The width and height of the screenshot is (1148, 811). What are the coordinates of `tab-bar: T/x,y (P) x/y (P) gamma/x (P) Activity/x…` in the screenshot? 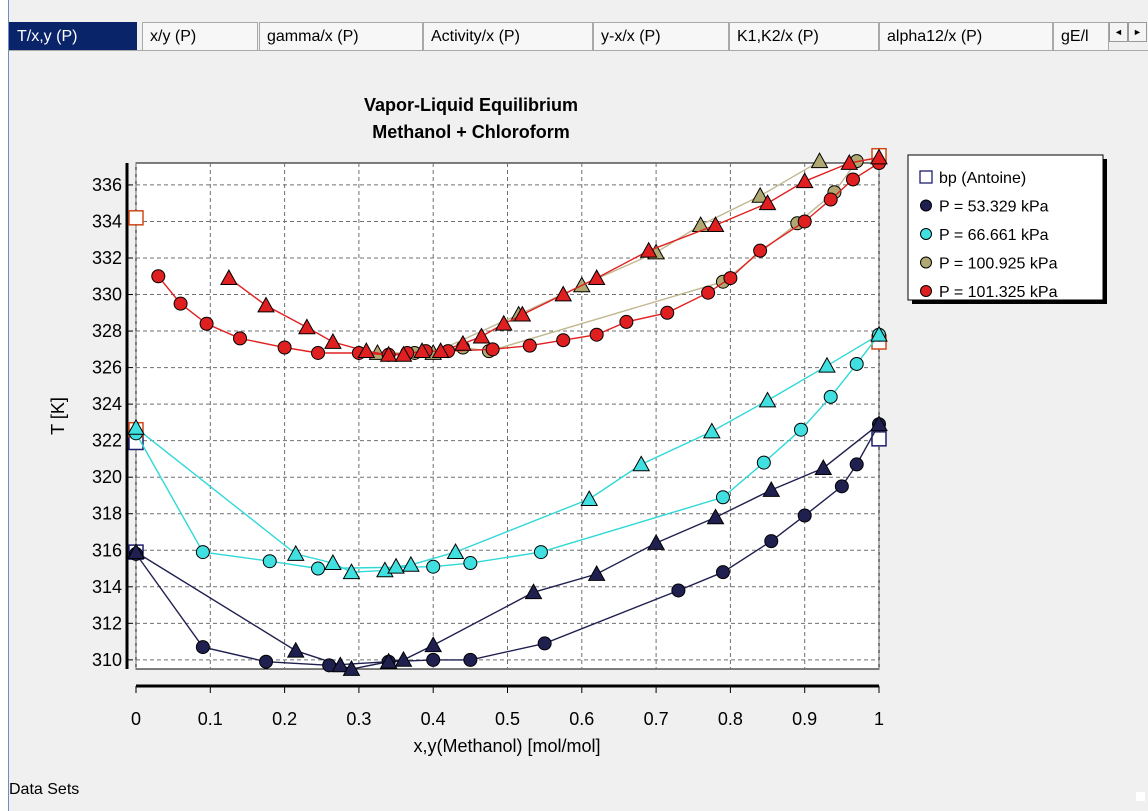 It's located at (578, 36).